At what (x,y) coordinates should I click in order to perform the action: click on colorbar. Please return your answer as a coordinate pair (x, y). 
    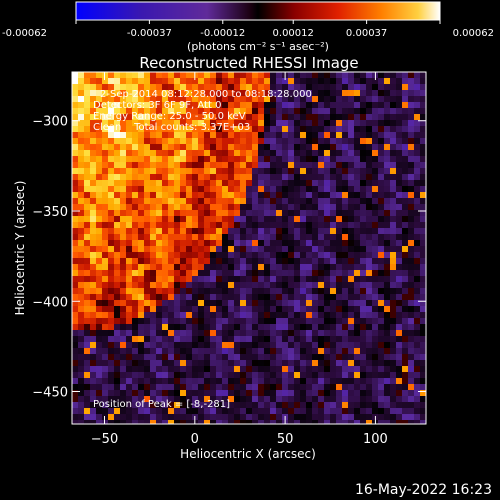
    Looking at the image, I should click on (258, 11).